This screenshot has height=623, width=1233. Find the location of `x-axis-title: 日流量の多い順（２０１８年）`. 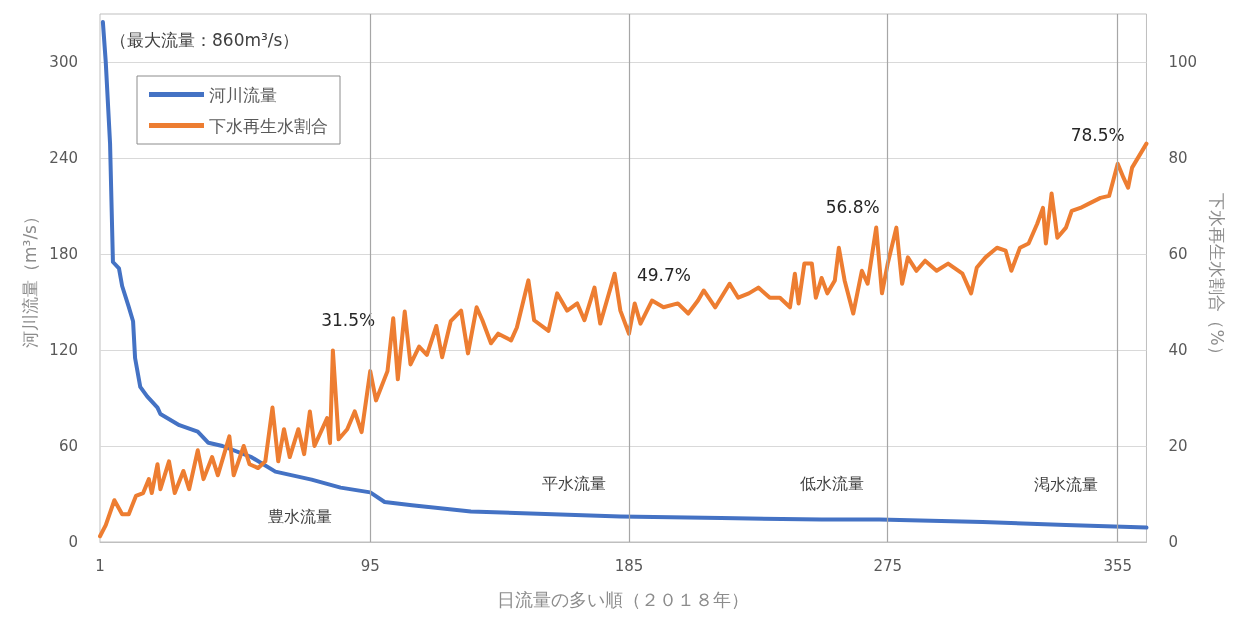

x-axis-title: 日流量の多い順（２０１８年） is located at coordinates (623, 599).